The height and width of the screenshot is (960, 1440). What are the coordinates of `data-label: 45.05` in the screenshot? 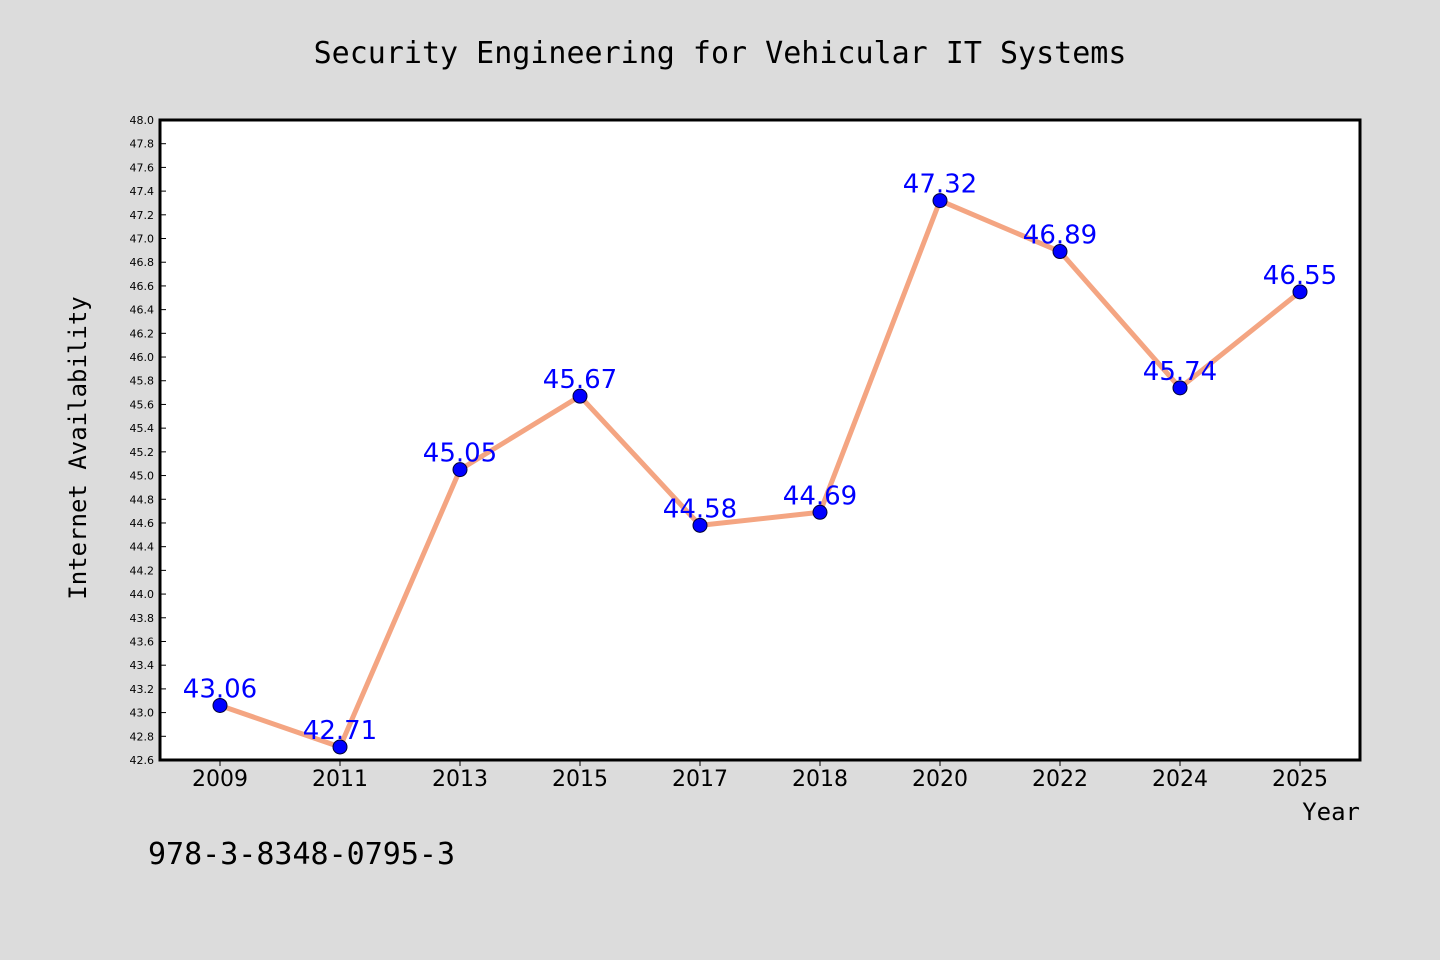 It's located at (460, 454).